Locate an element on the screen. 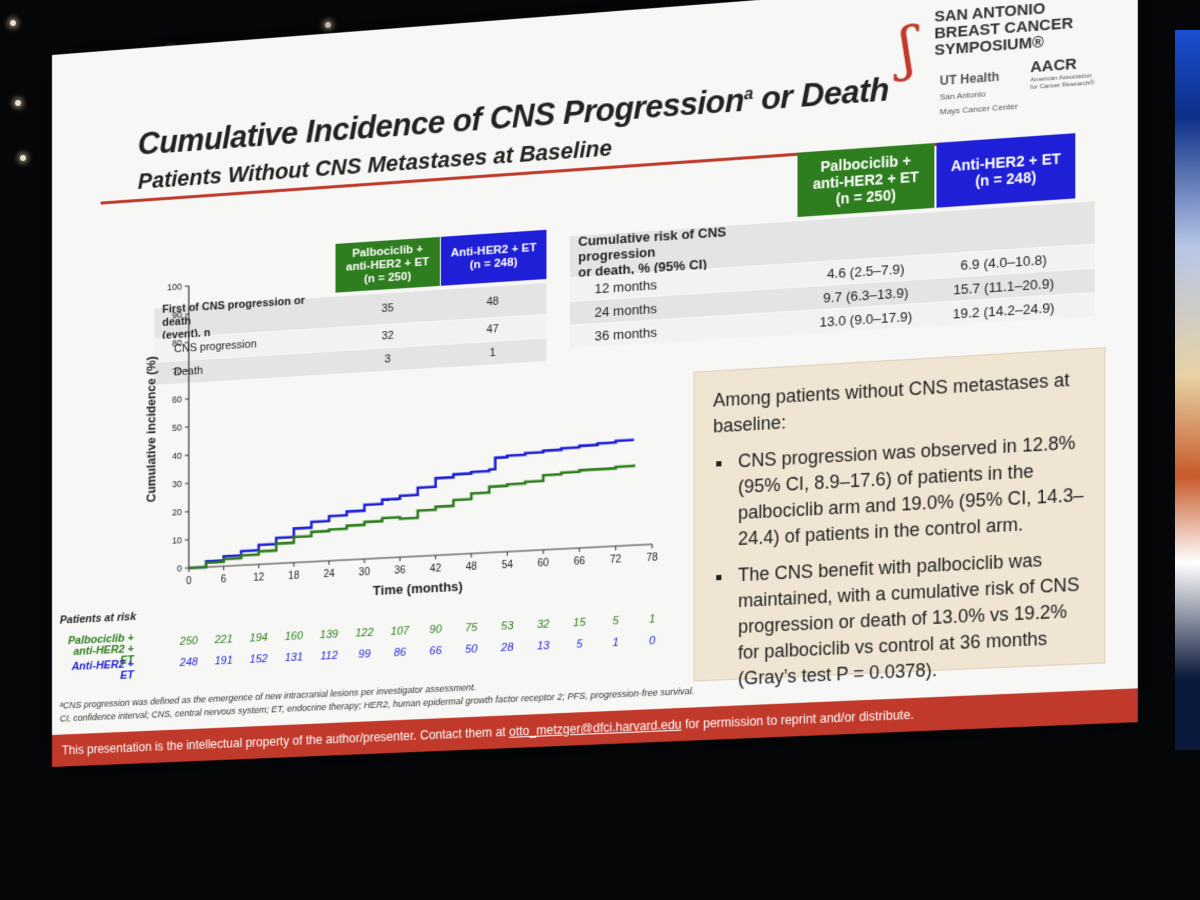  at-risk-count-anti: 13 is located at coordinates (543, 646).